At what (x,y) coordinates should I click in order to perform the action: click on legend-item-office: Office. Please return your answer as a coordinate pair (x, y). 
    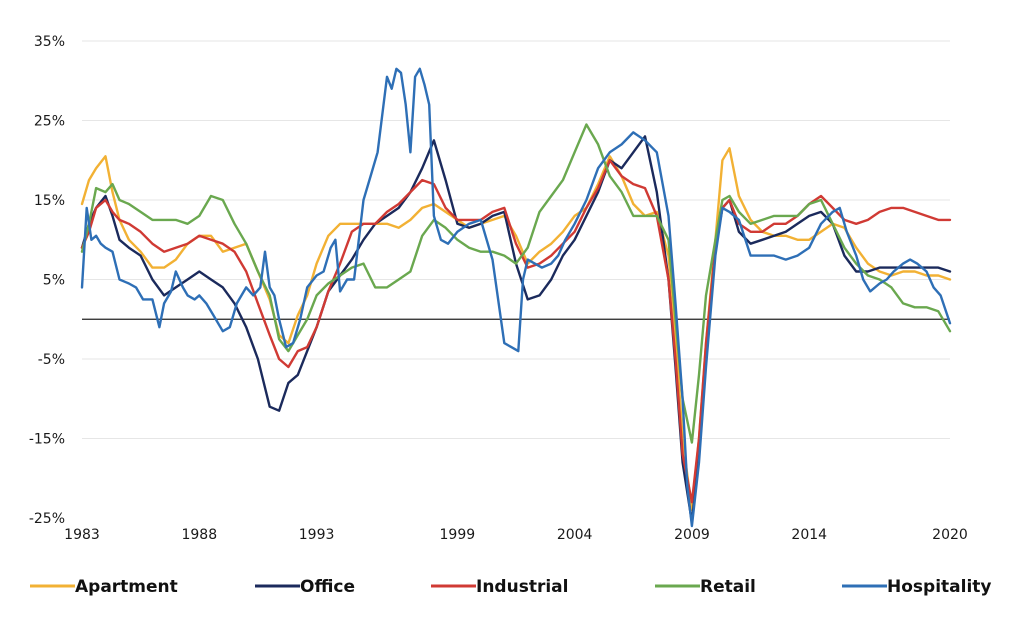
    Looking at the image, I should click on (305, 587).